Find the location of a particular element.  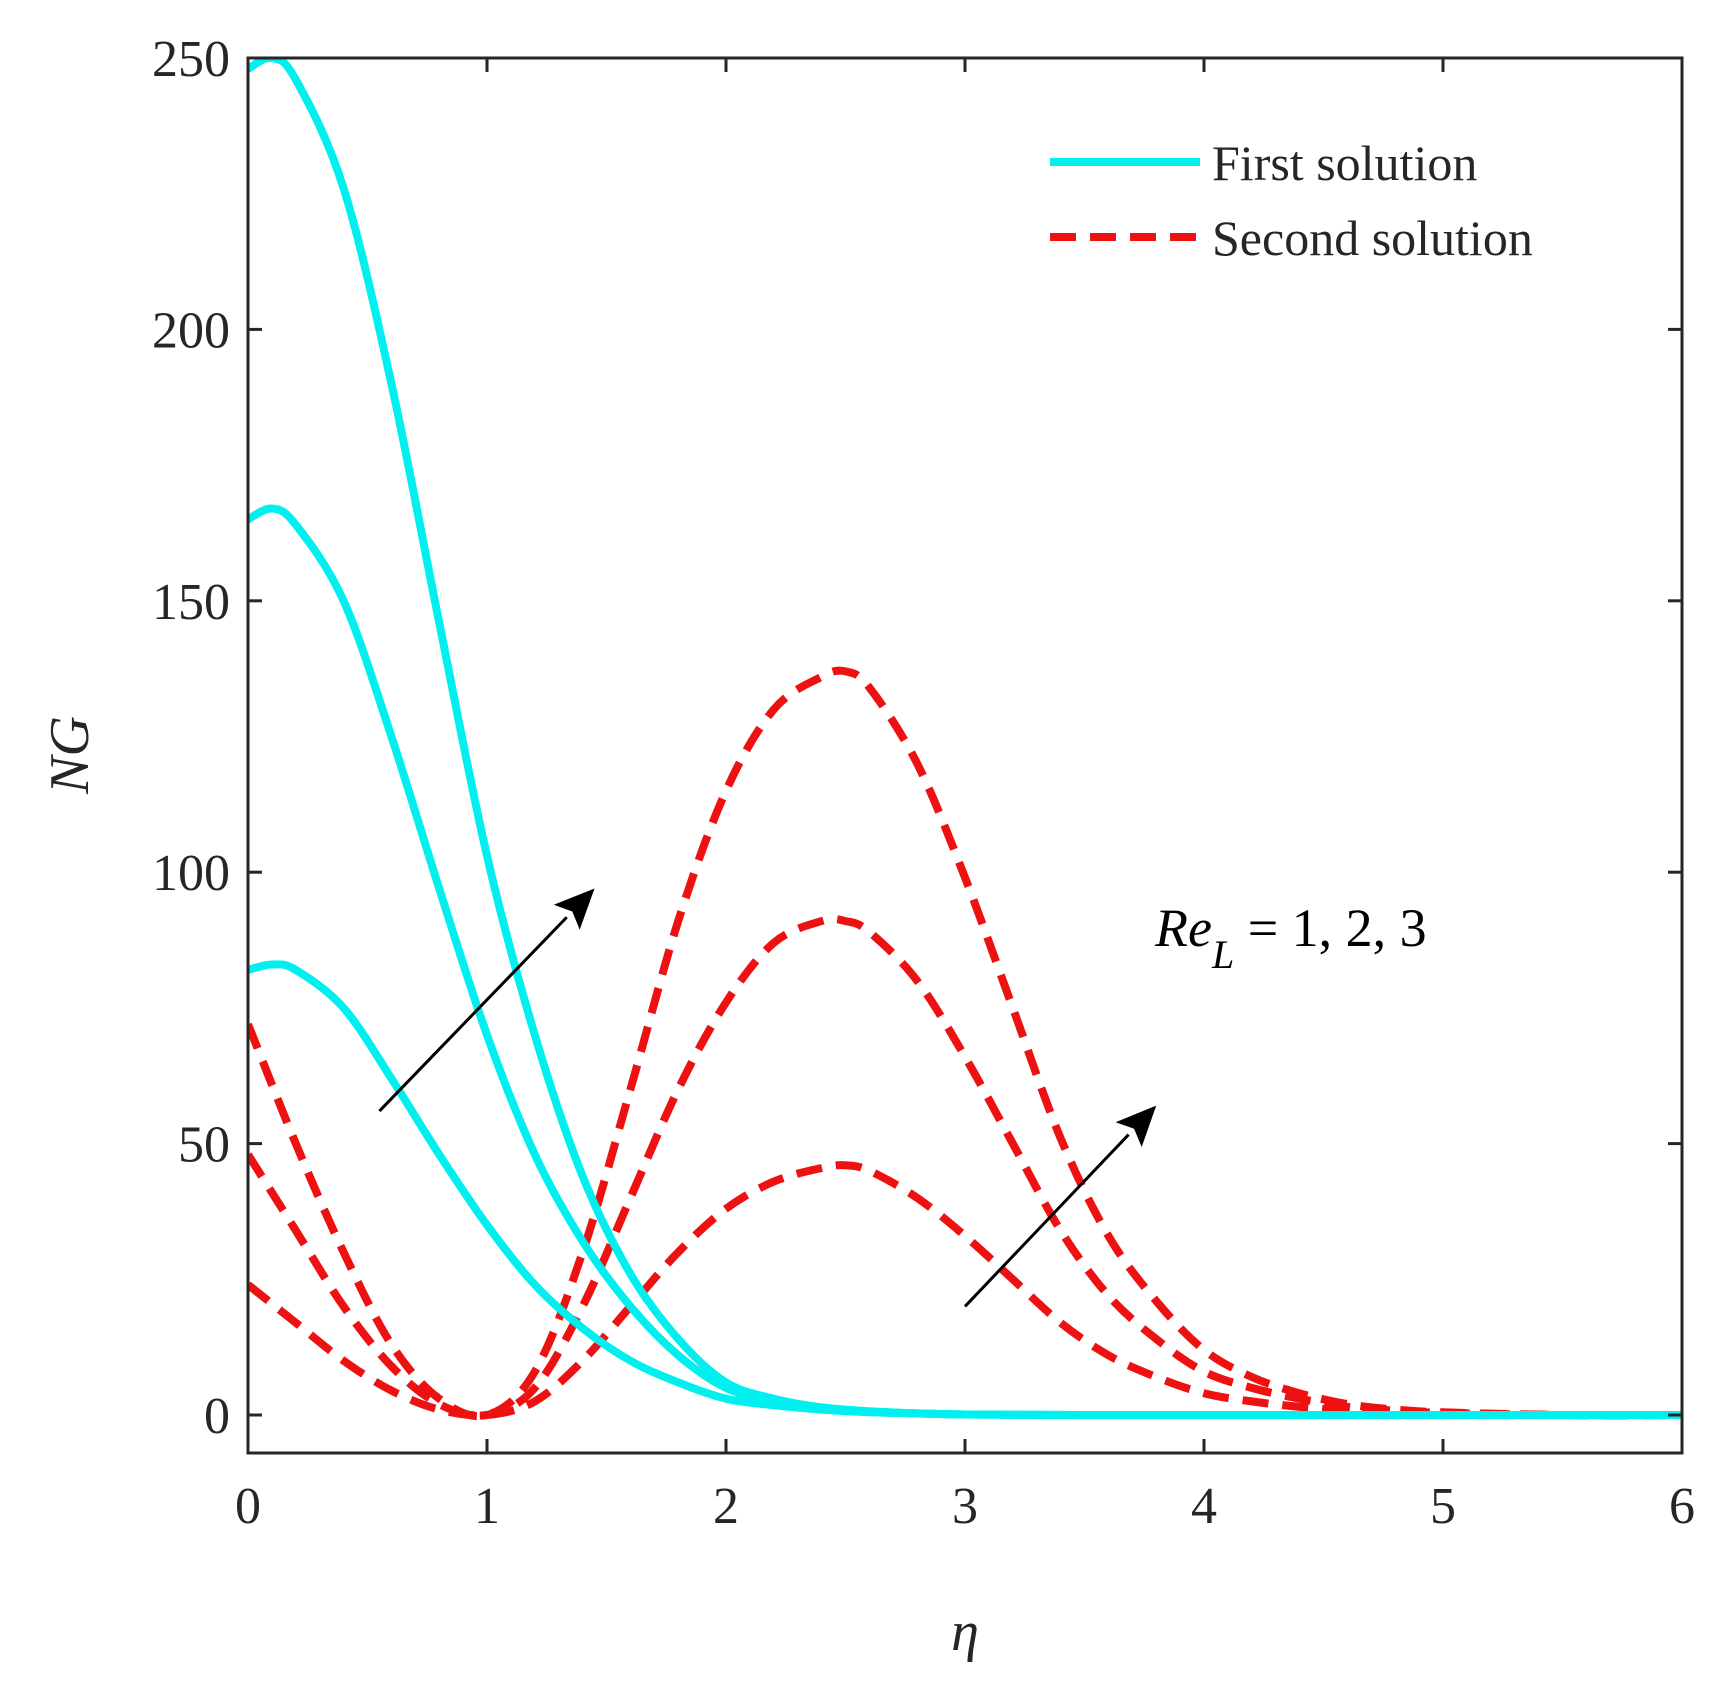

x-tick-label: 1 is located at coordinates (487, 1506).